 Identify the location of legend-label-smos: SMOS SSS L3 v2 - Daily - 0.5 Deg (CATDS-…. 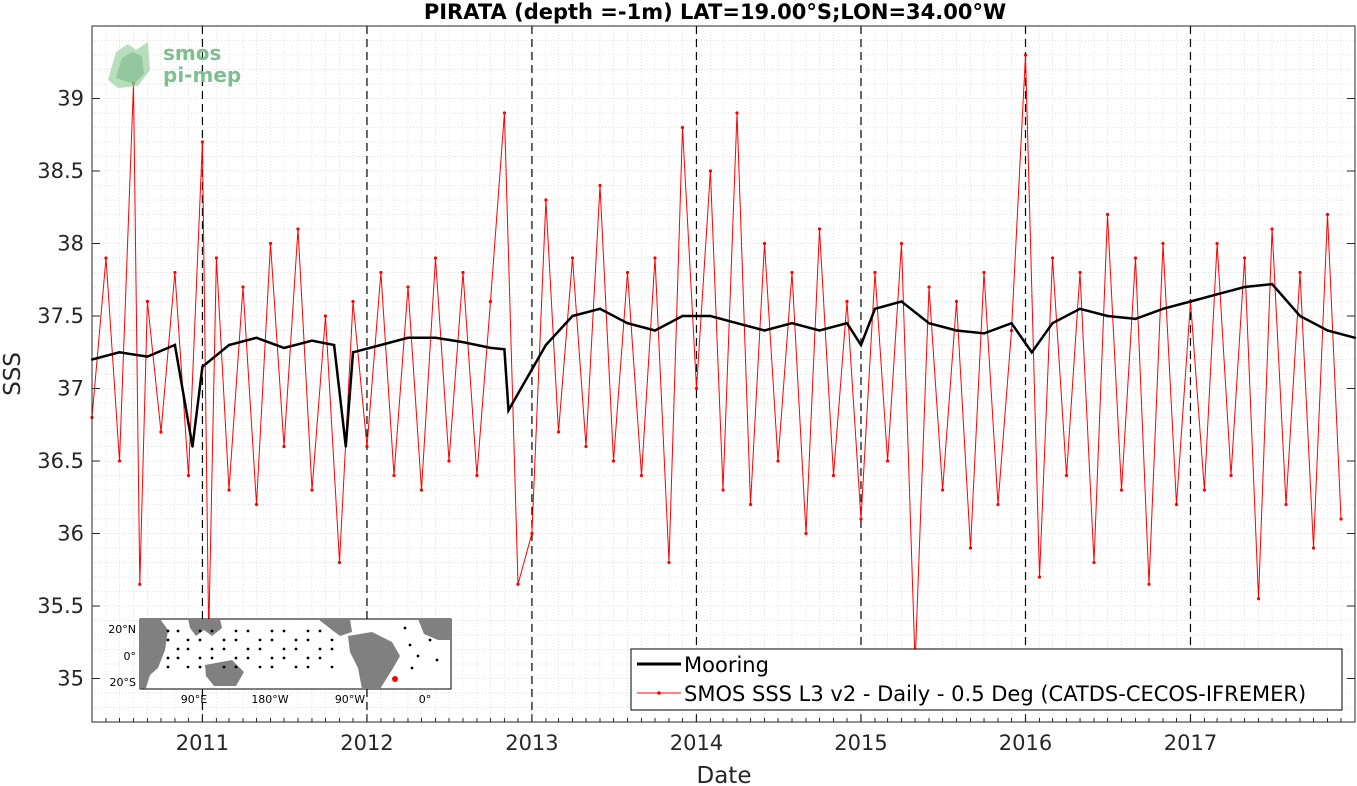
(995, 694).